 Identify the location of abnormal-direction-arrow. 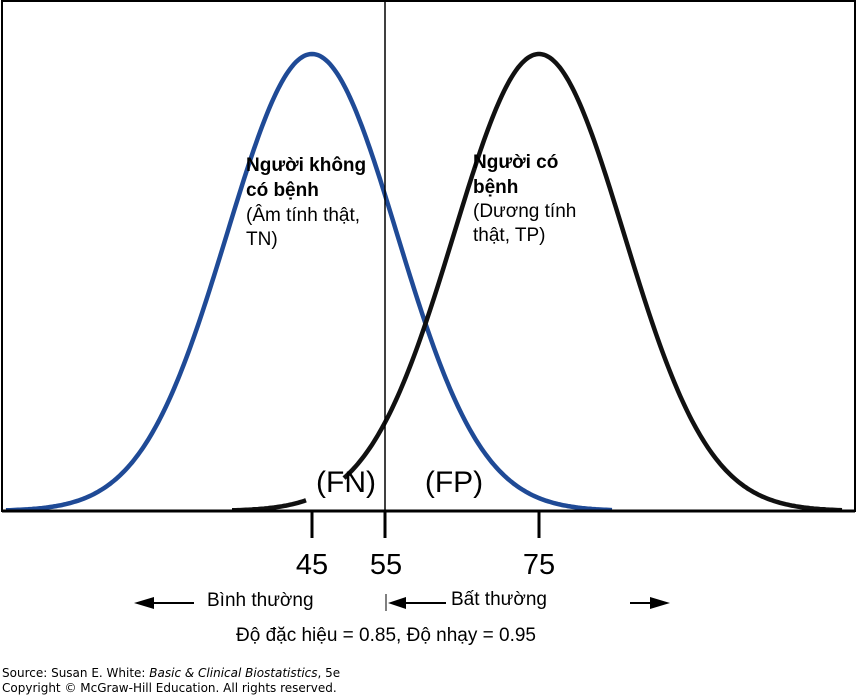
(527, 602).